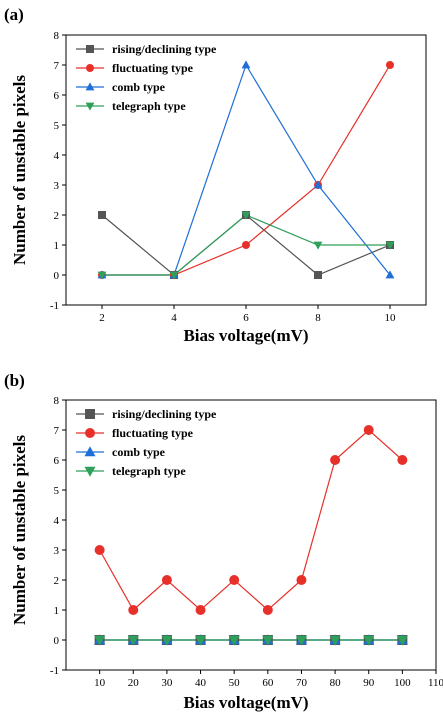 The image size is (443, 721). Describe the element at coordinates (201, 683) in the screenshot. I see `x-tick-label: 40` at that location.